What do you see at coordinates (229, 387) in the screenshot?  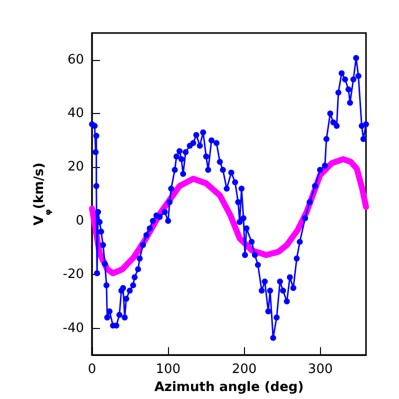 I see `x-axis-title: Azimuth angle (deg)` at bounding box center [229, 387].